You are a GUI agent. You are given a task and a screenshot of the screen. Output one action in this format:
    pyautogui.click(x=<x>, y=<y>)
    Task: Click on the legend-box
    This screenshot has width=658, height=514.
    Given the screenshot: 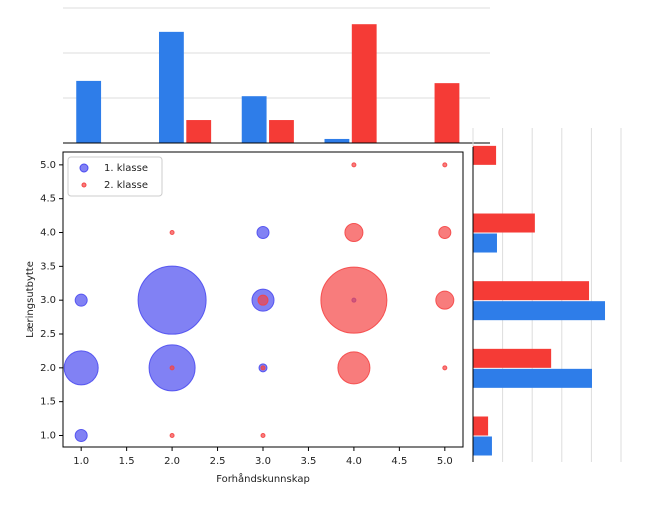 What is the action you would take?
    pyautogui.click(x=115, y=176)
    